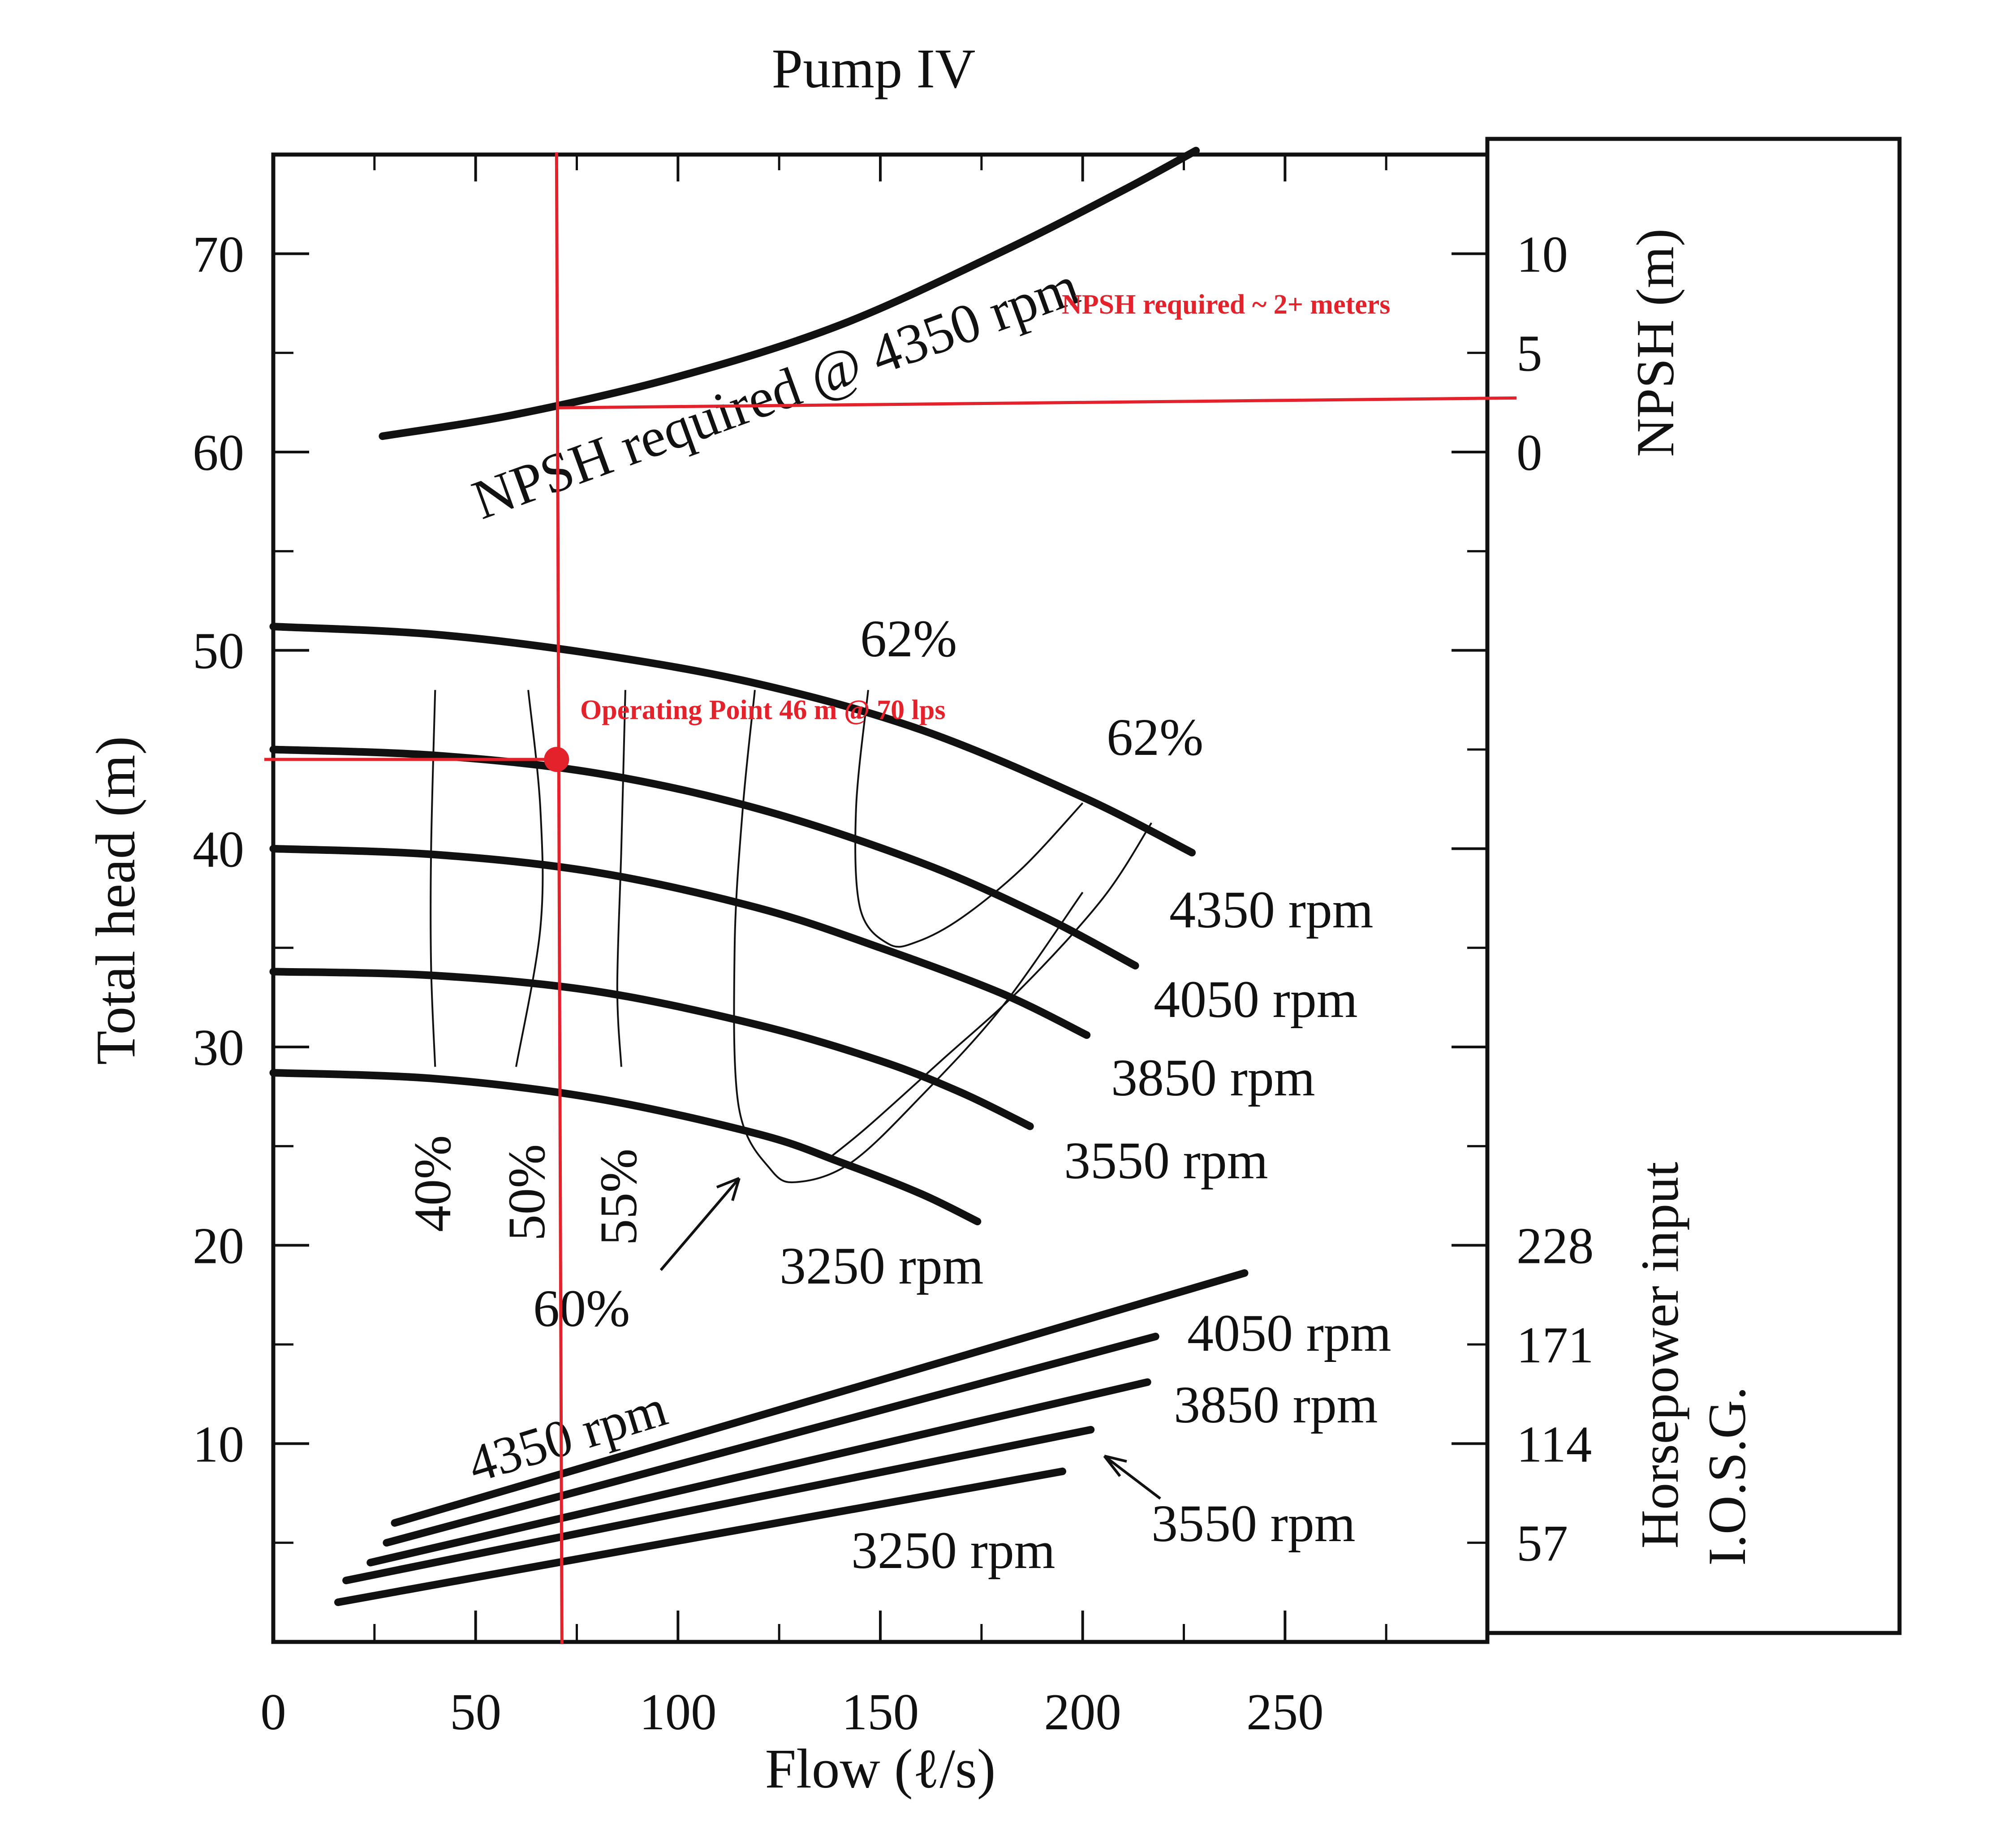  I want to click on hp-label-3850: 3850 rpm, so click(1276, 1405).